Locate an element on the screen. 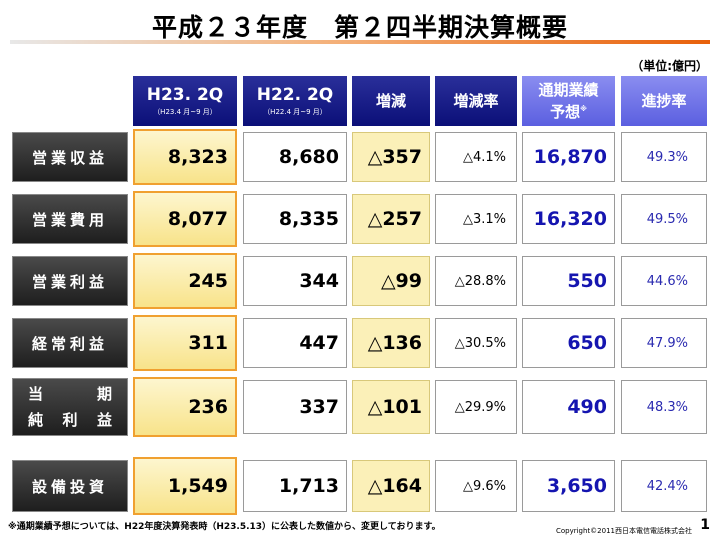 The image size is (720, 540). cell-h23: 245 is located at coordinates (185, 281).